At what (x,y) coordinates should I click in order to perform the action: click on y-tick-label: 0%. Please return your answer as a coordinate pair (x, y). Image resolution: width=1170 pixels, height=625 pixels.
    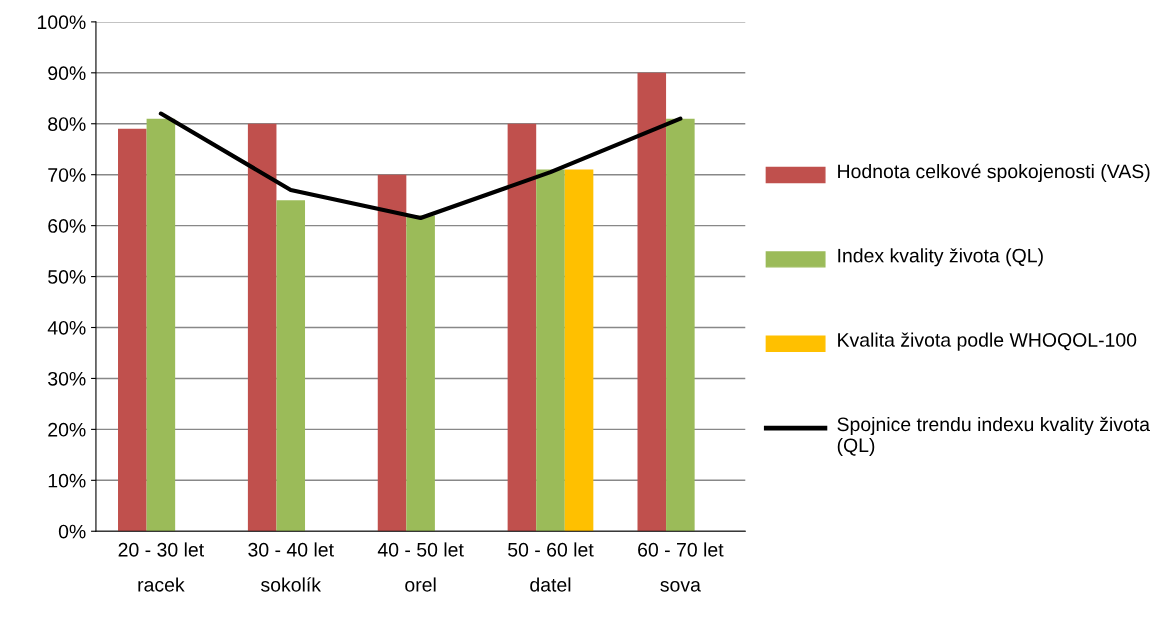
    Looking at the image, I should click on (72, 531).